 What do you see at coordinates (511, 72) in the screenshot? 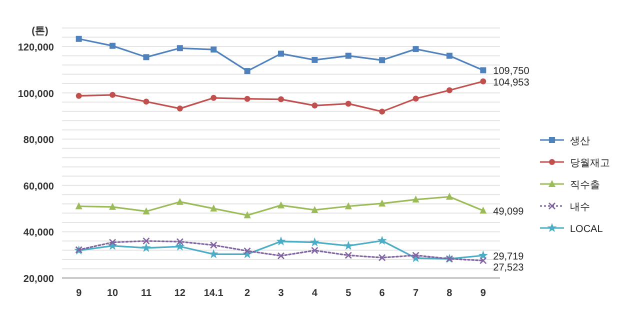
I see `data-label: 109,750` at bounding box center [511, 72].